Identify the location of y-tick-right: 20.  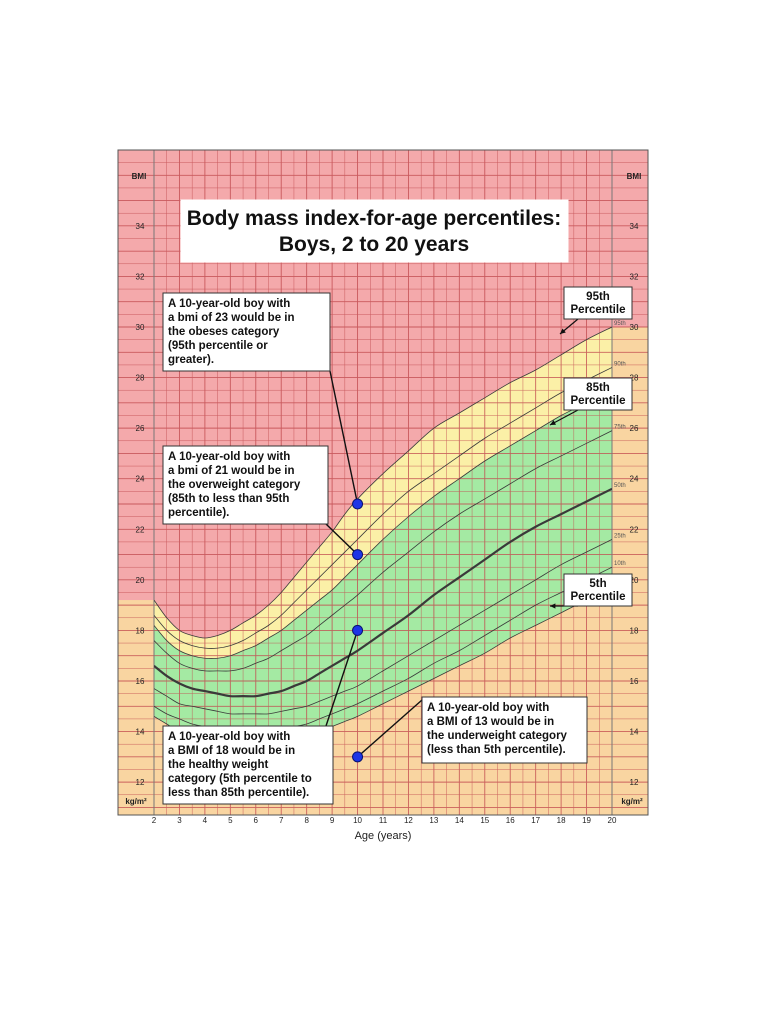
(634, 580).